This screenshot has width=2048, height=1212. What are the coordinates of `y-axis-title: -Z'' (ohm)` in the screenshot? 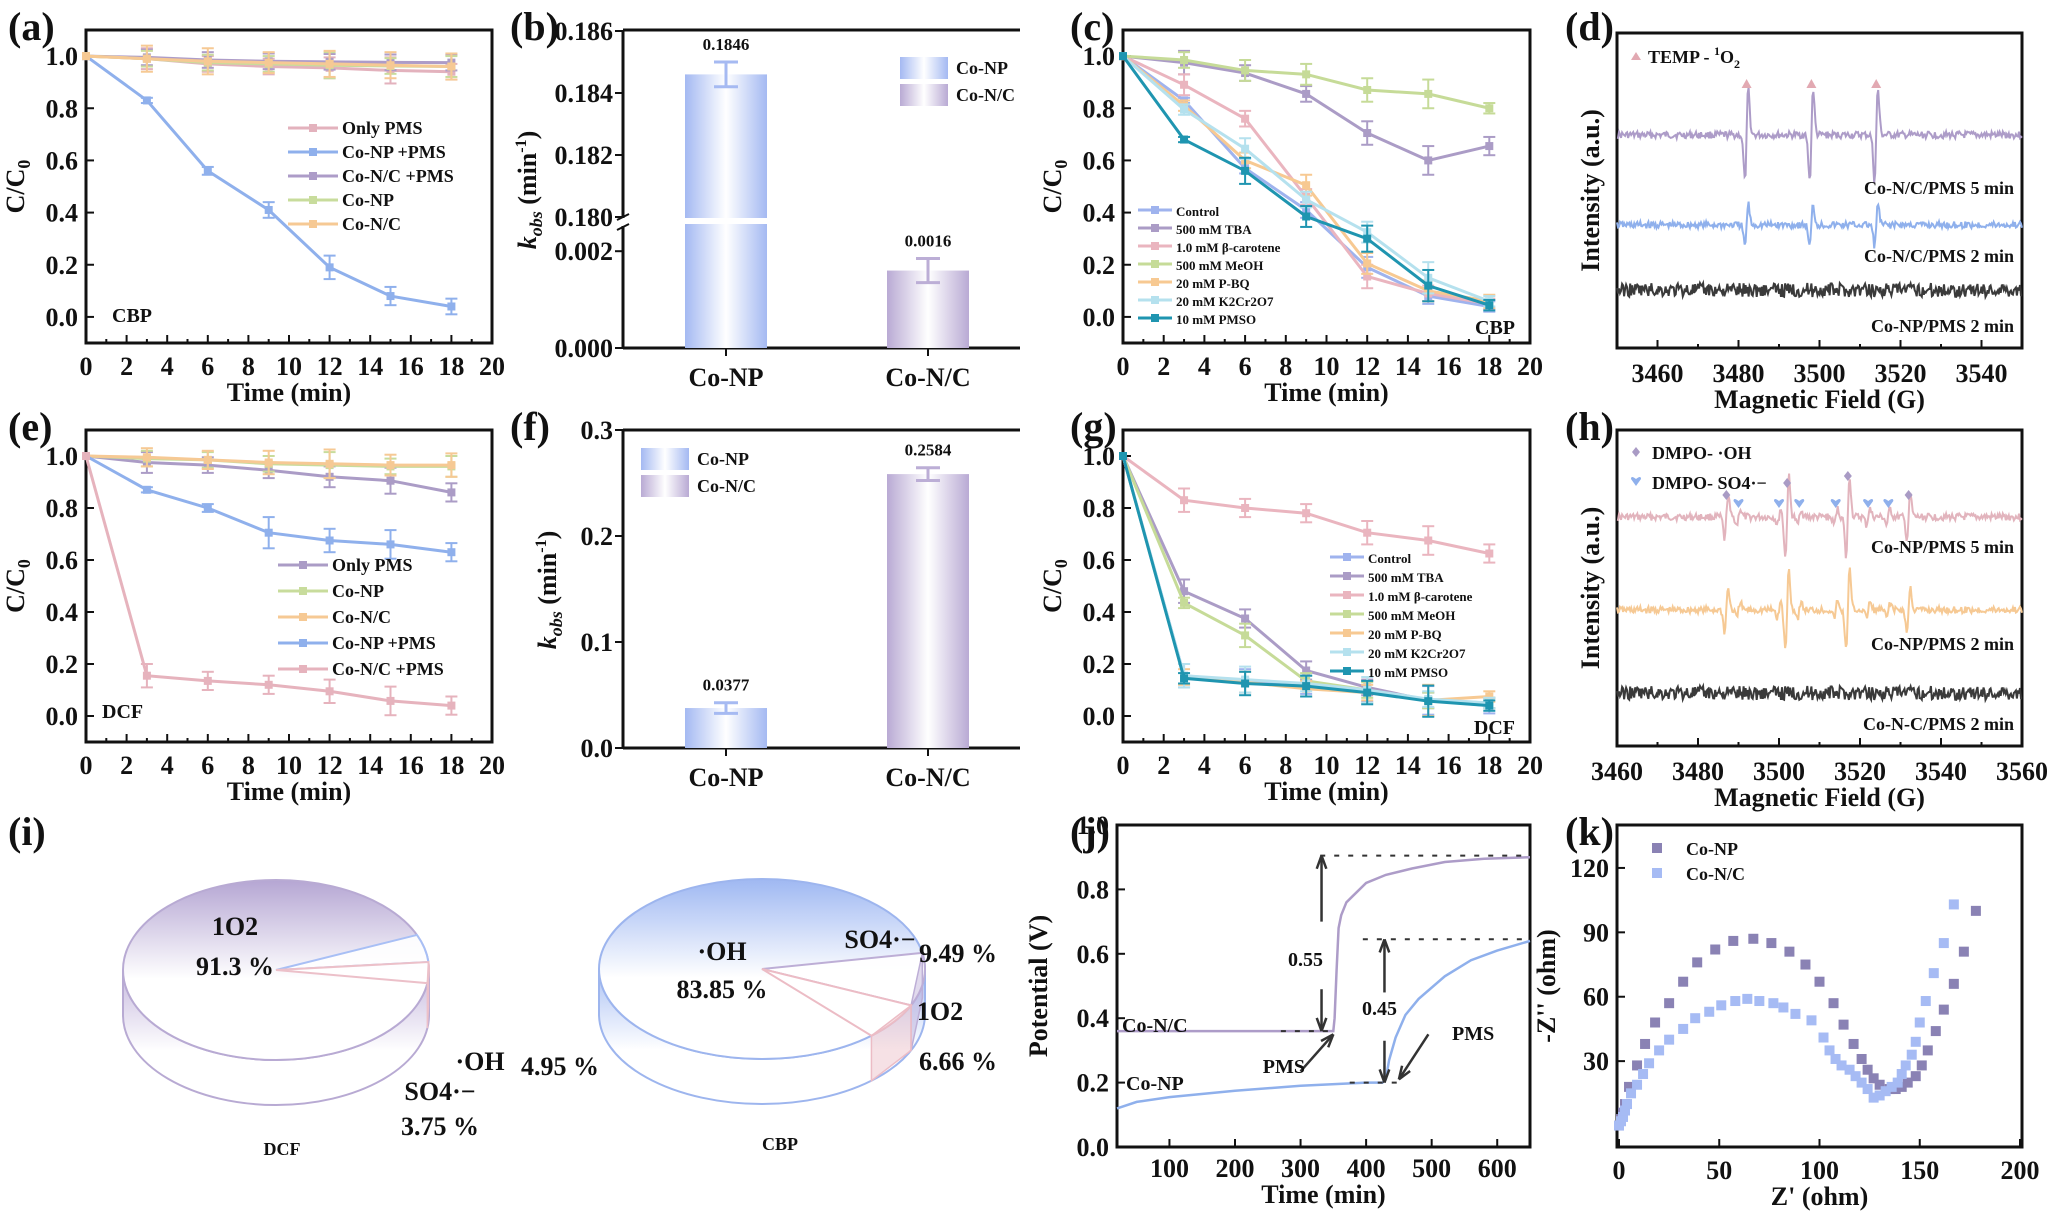 It's located at (1546, 985).